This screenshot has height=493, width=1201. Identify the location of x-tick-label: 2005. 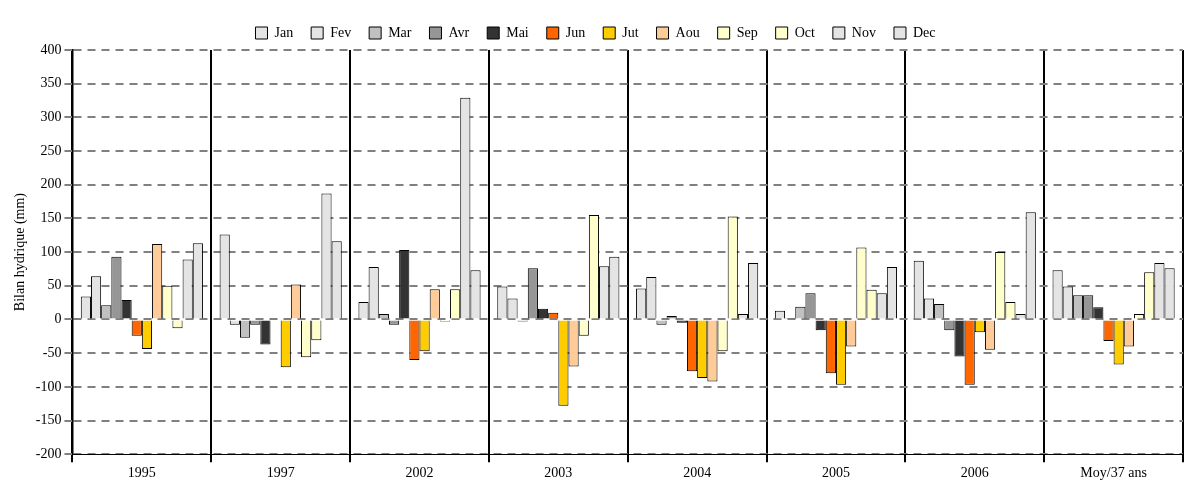
(835, 473).